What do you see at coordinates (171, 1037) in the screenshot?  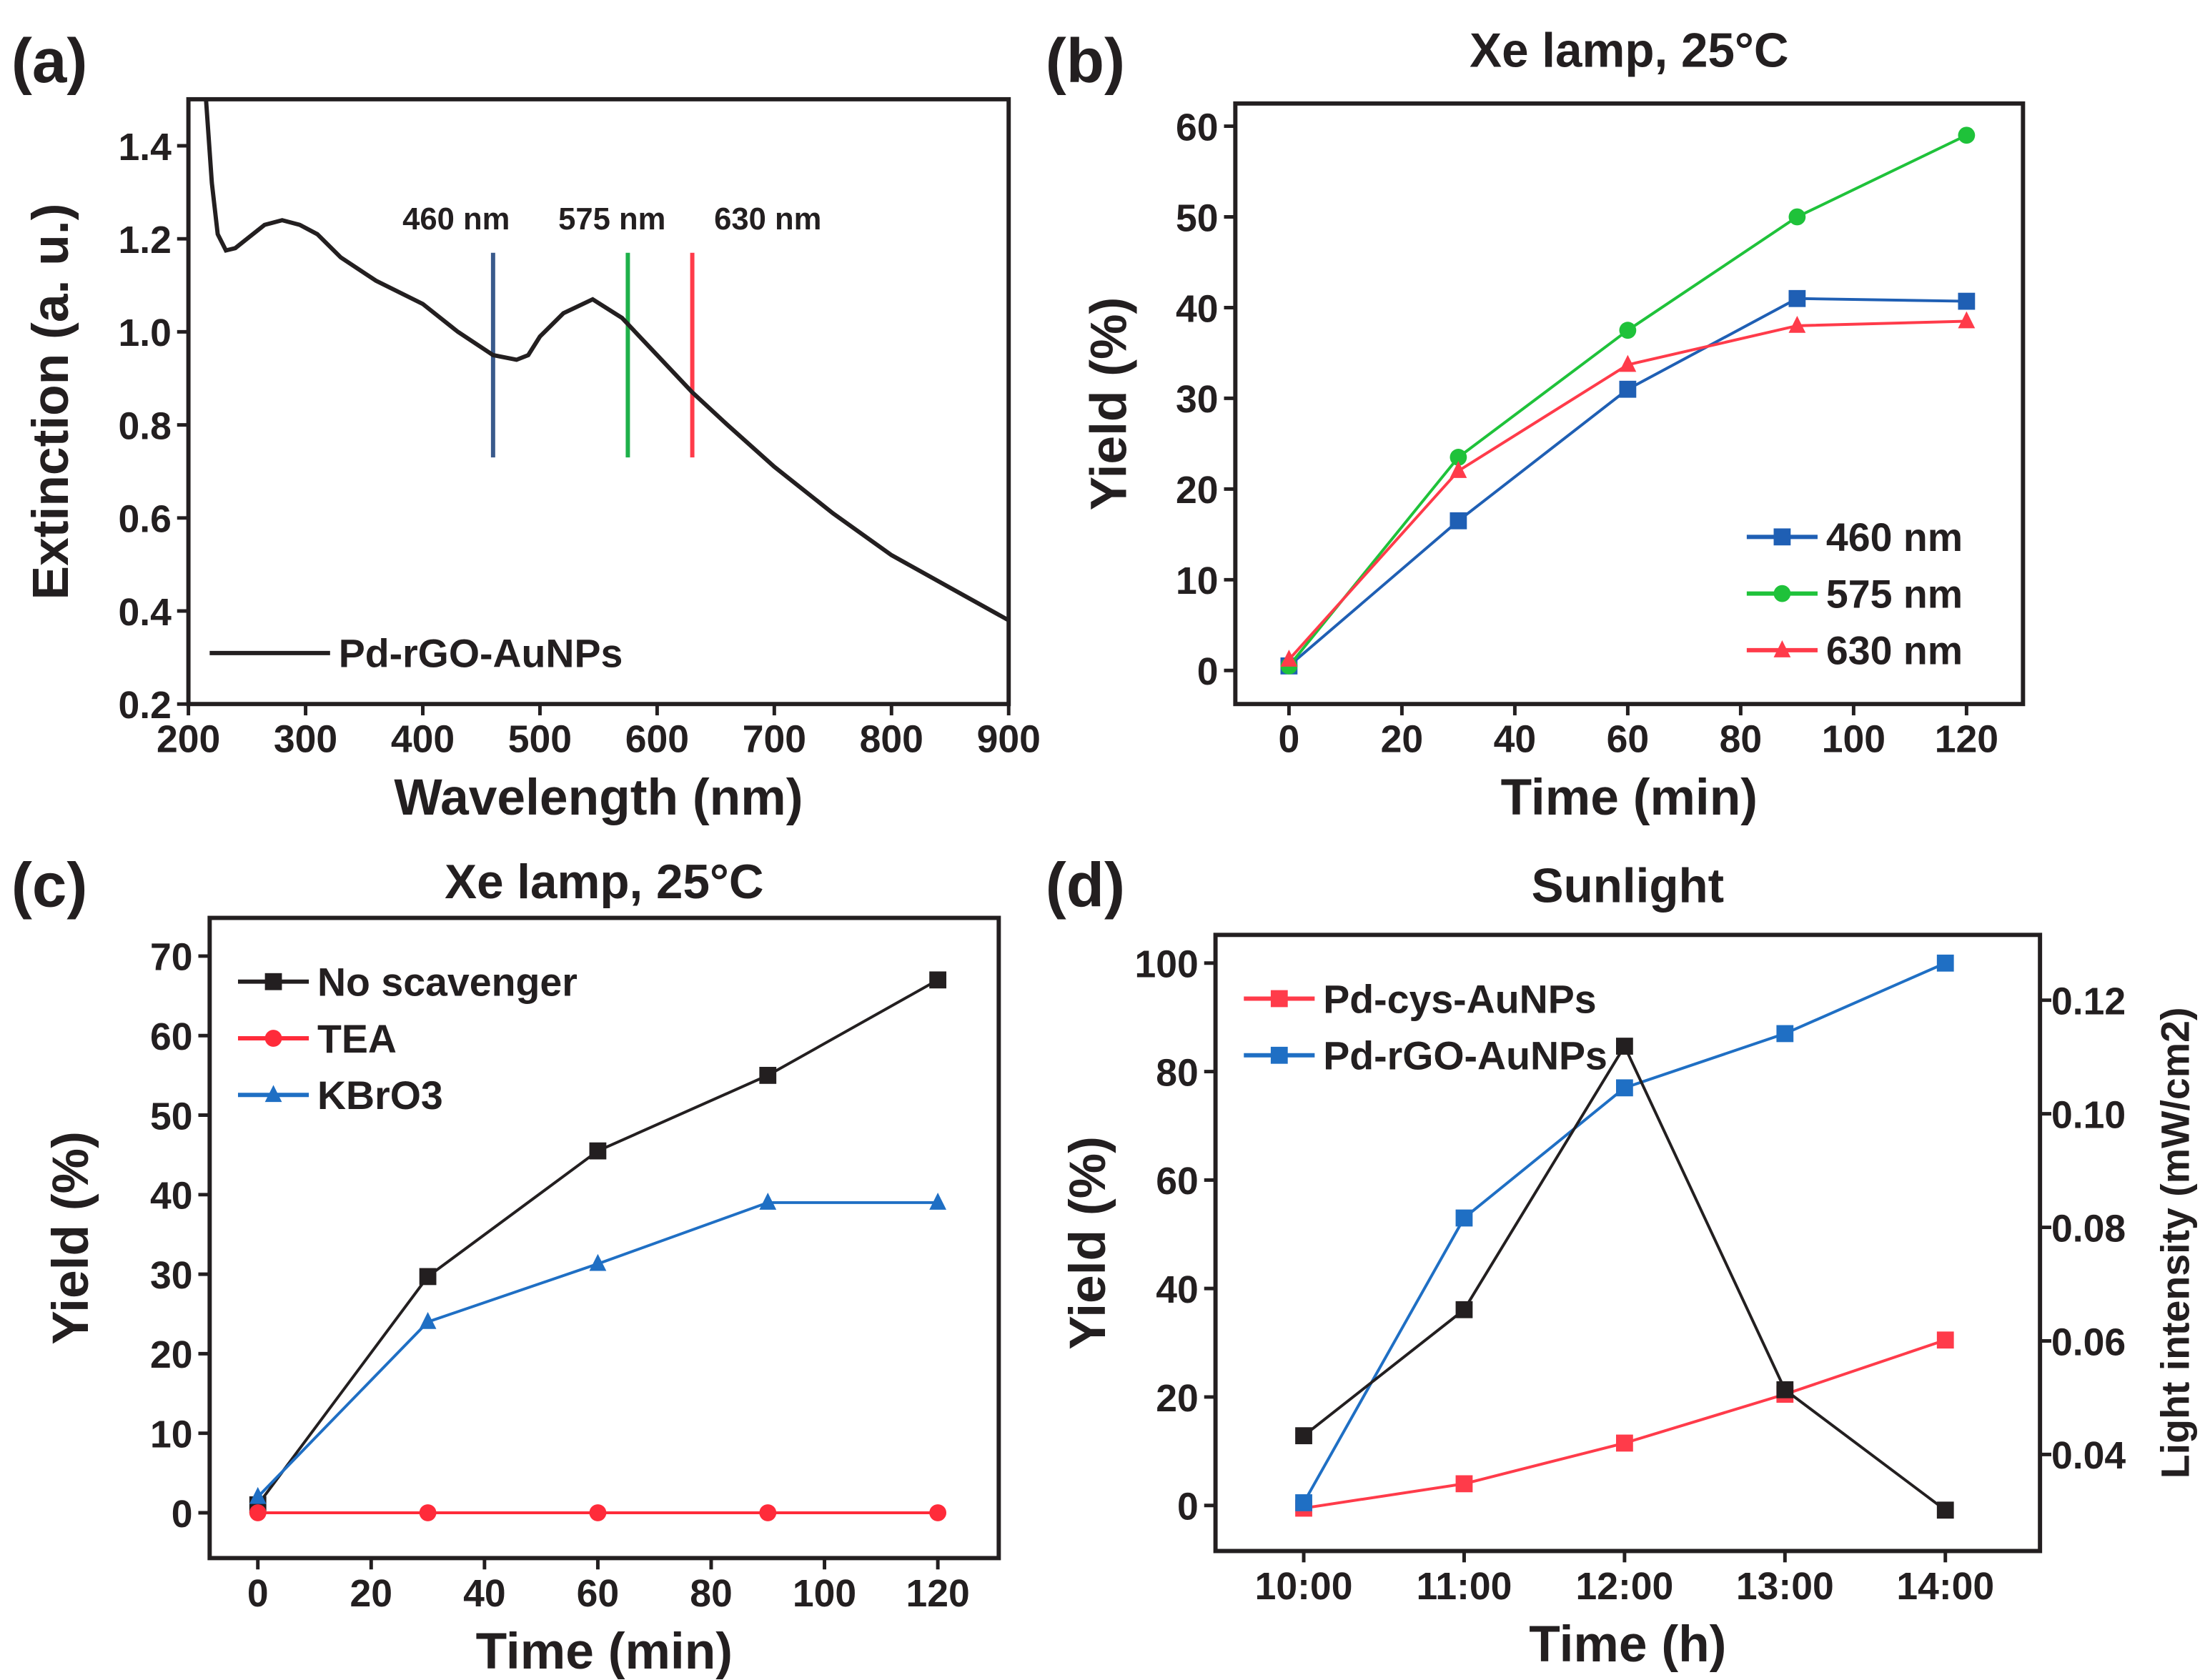 I see `y-tick-label: 60` at bounding box center [171, 1037].